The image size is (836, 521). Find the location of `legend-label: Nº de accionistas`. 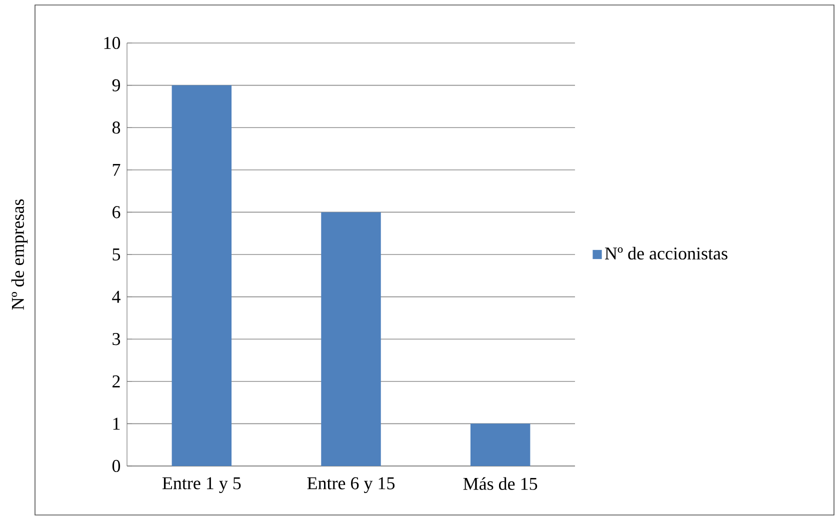

legend-label: Nº de accionistas is located at coordinates (666, 253).